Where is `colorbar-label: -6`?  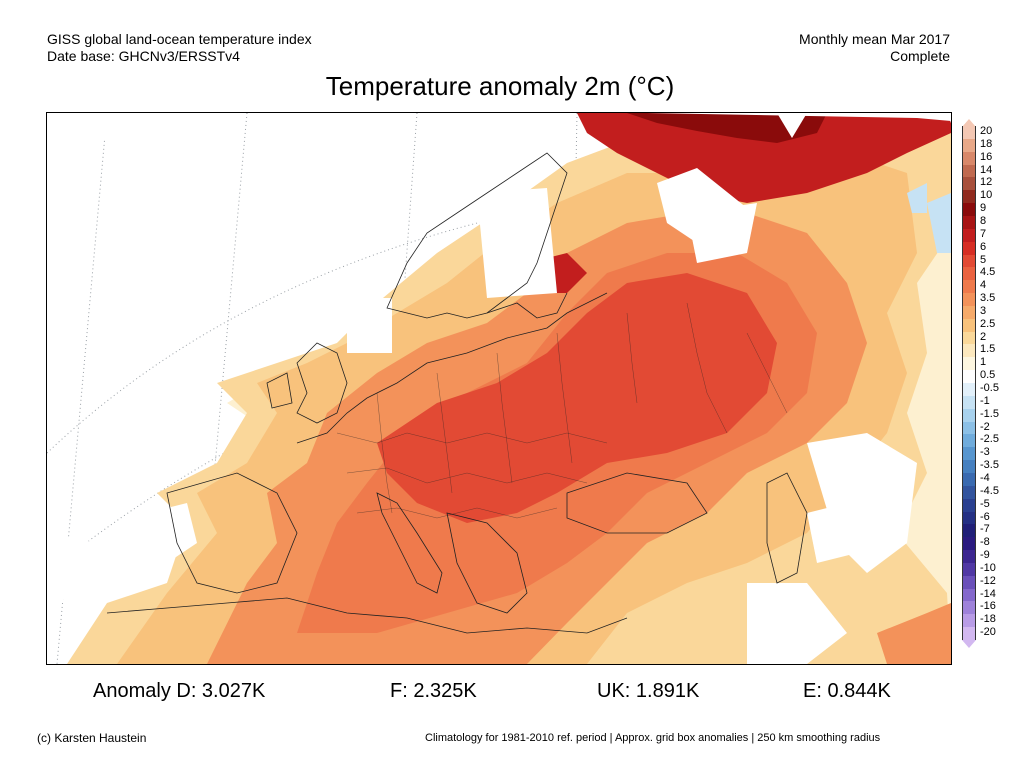
colorbar-label: -6 is located at coordinates (985, 516).